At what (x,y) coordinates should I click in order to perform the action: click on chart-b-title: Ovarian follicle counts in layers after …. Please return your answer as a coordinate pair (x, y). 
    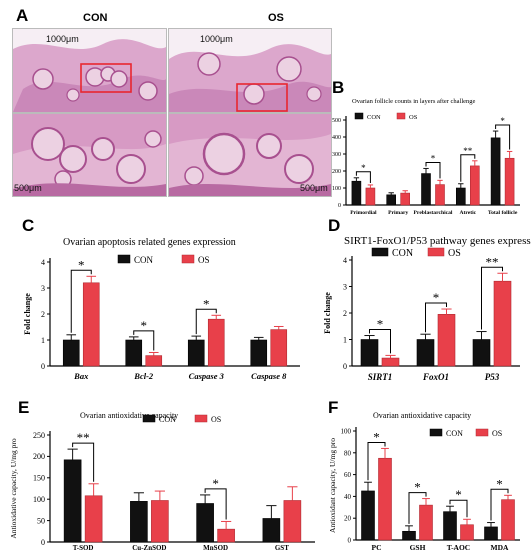
    Looking at the image, I should click on (414, 101).